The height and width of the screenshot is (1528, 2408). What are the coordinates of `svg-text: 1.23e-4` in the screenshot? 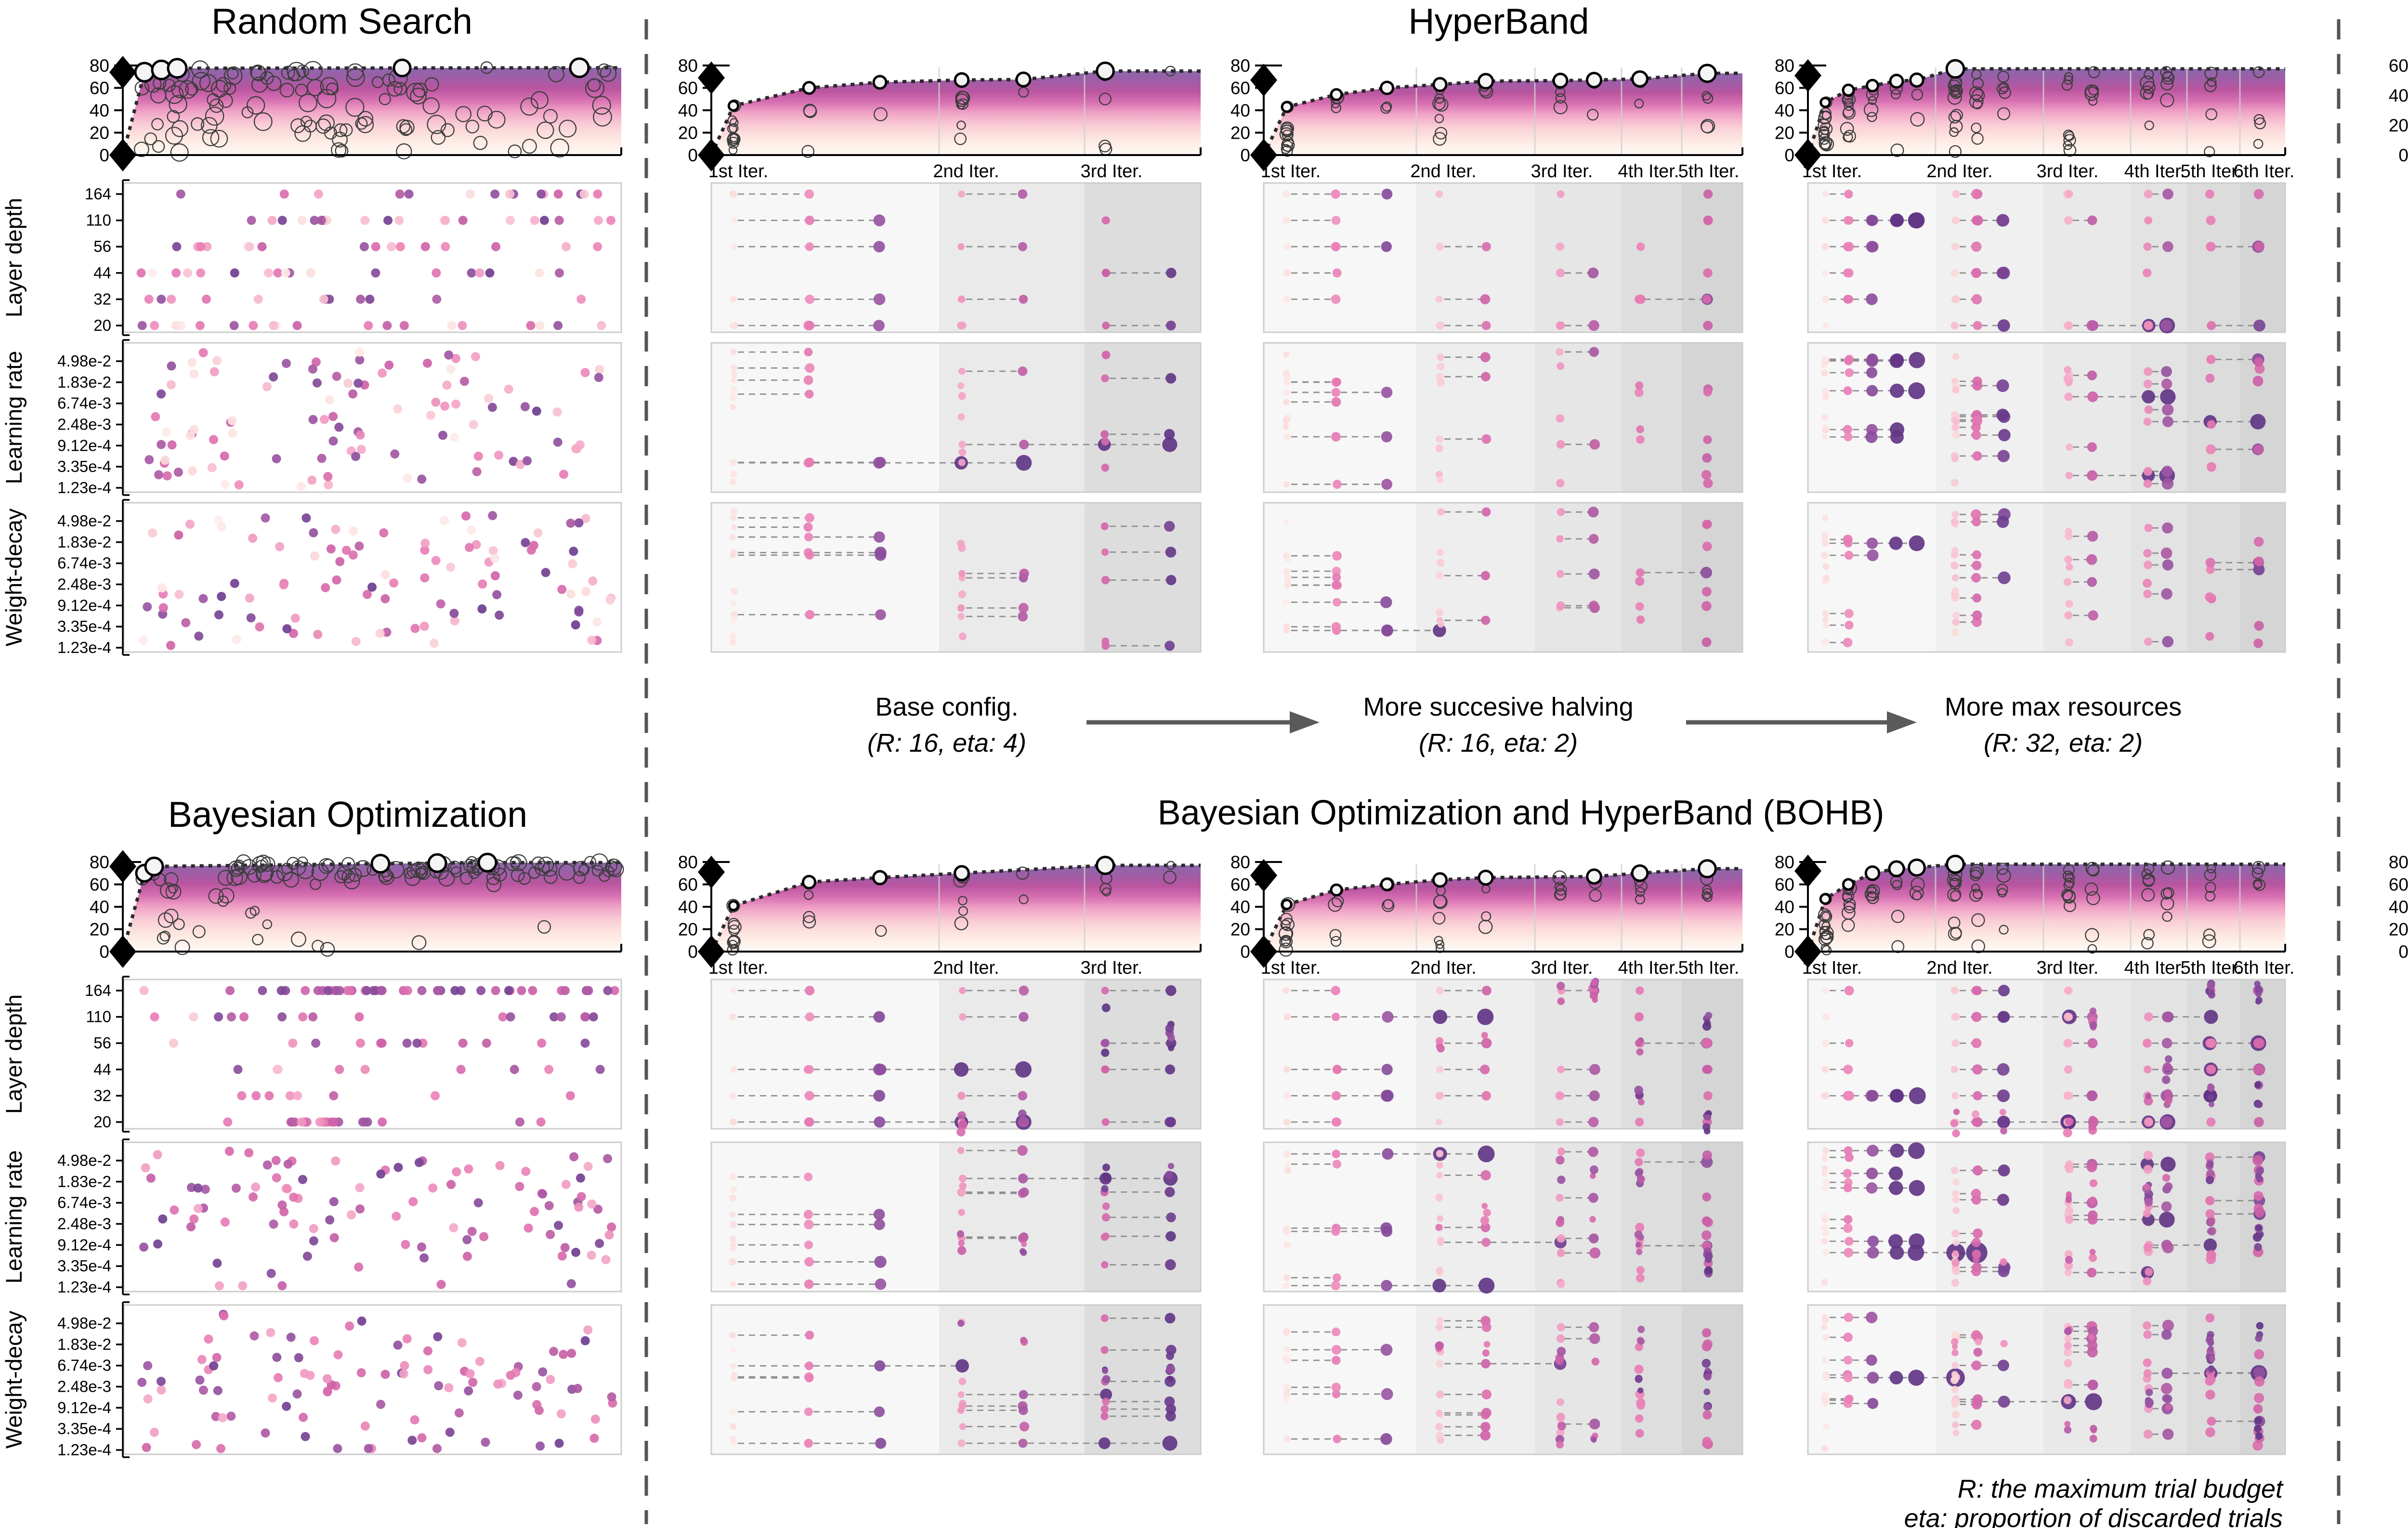 It's located at (84, 1450).